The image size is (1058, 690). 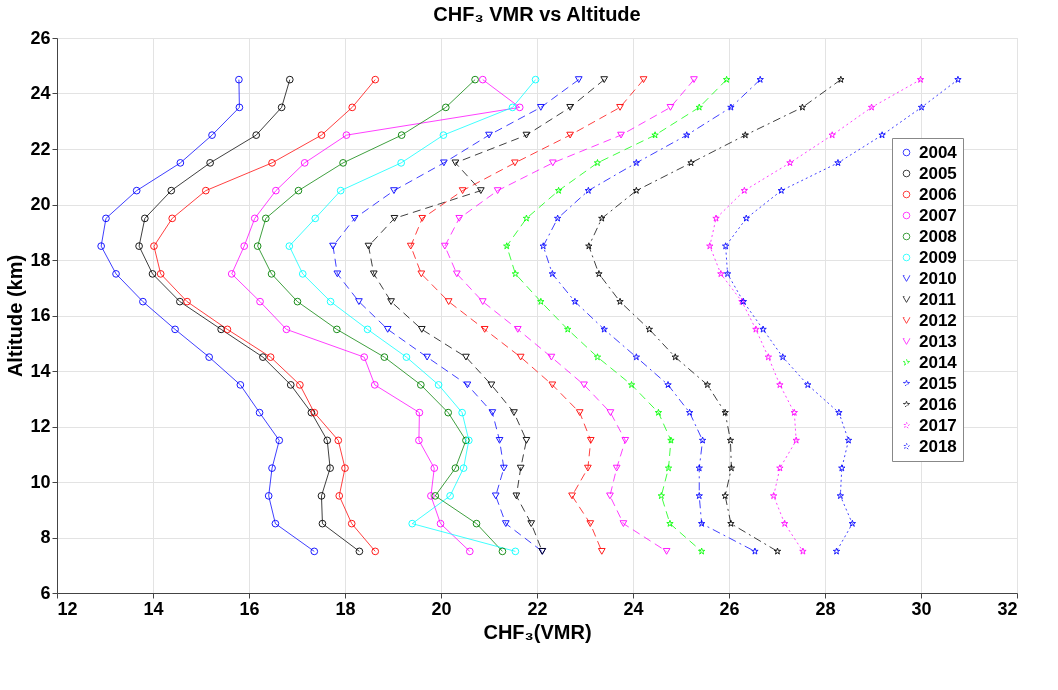 I want to click on legend-label: 2018, so click(x=938, y=446).